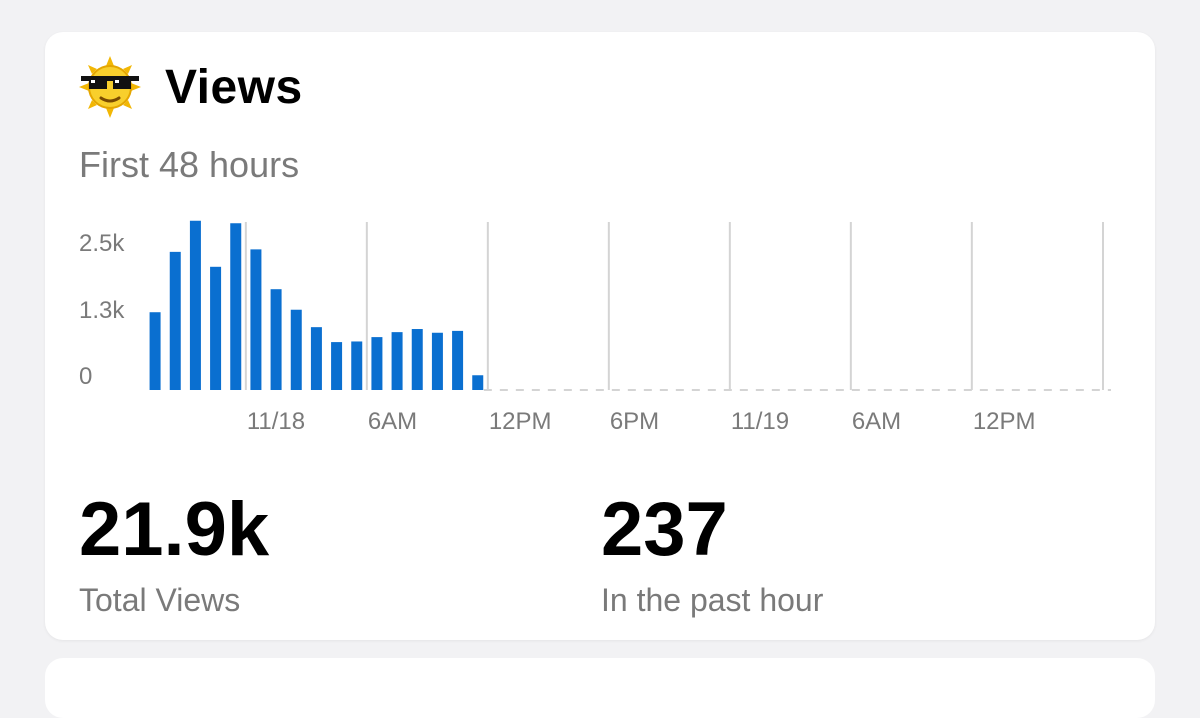 The width and height of the screenshot is (1200, 718). I want to click on y-tick-label: 1.3k, so click(102, 310).